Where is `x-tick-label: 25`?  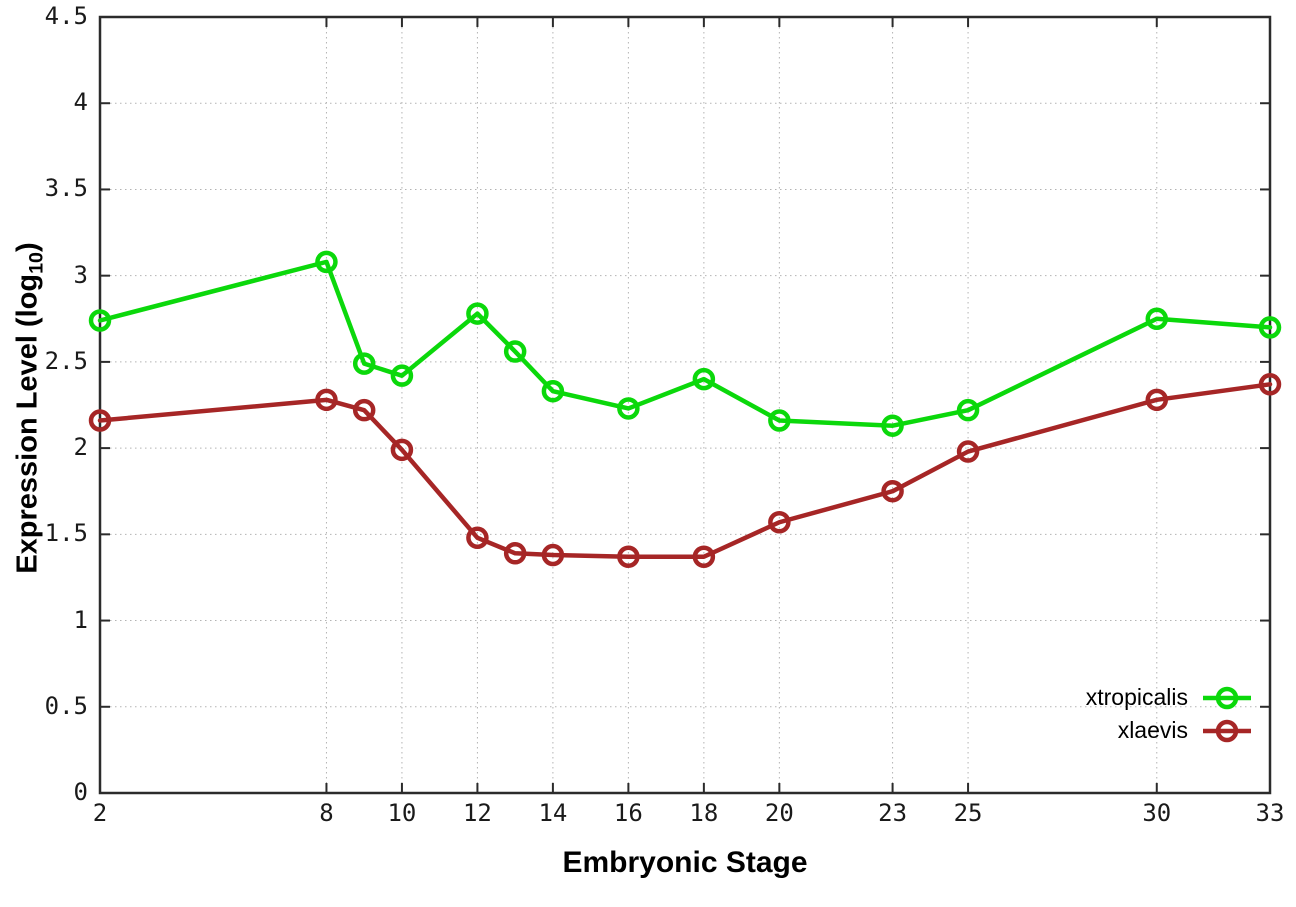
x-tick-label: 25 is located at coordinates (968, 813).